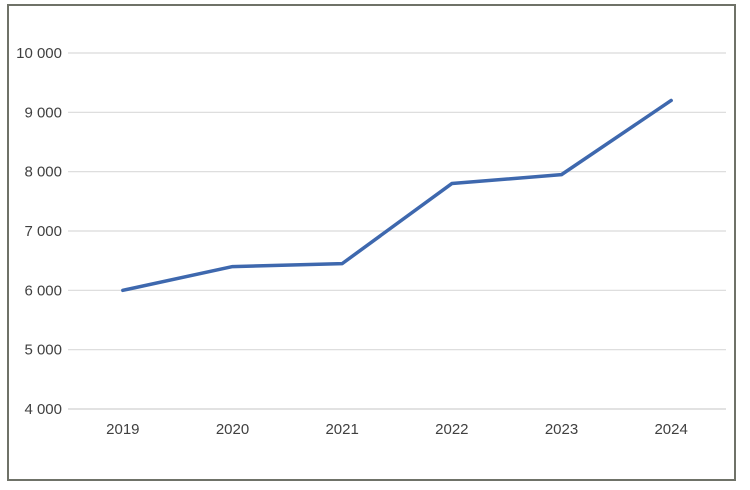 The image size is (750, 490). I want to click on x-axis-tick-label: 2021, so click(341, 429).